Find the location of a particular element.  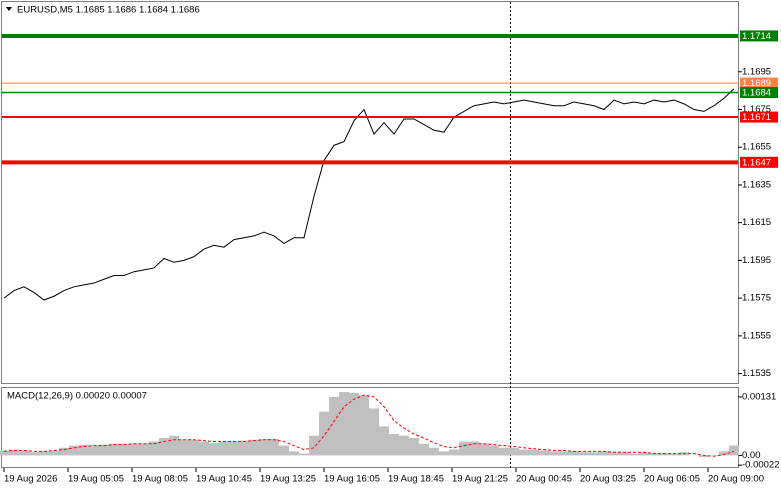

y-tick-label: -0.00022 is located at coordinates (761, 465).